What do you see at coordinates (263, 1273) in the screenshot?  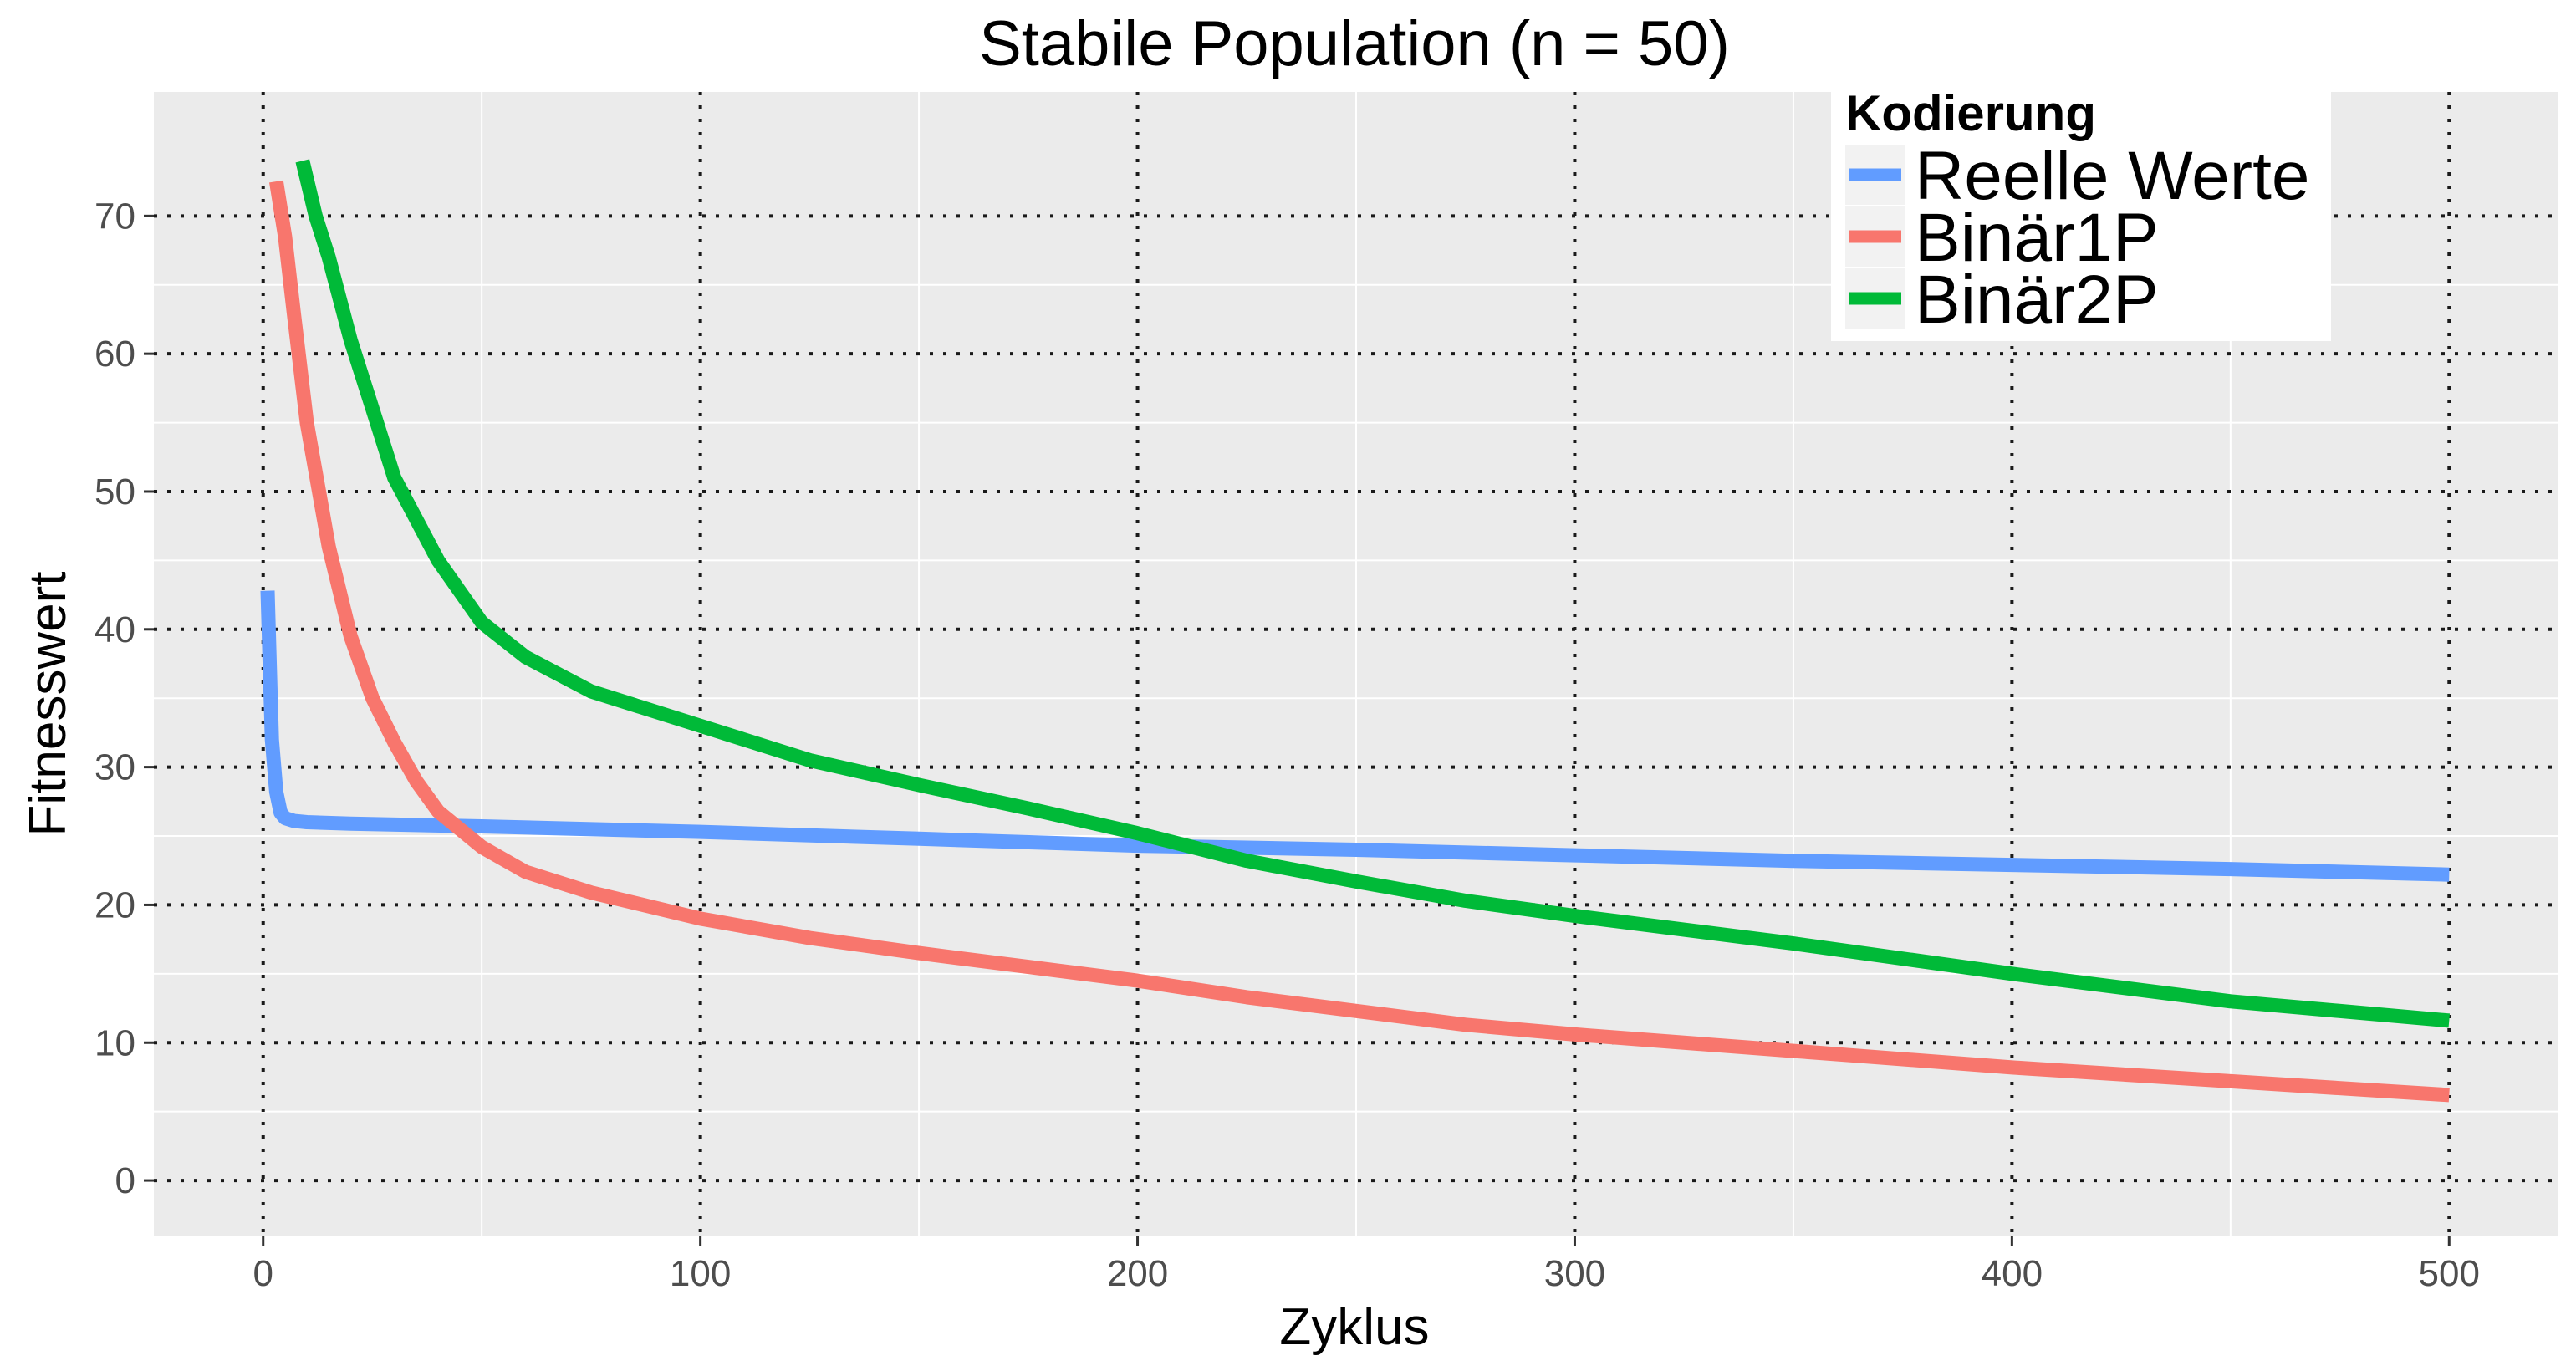 I see `x-tick-label: 0` at bounding box center [263, 1273].